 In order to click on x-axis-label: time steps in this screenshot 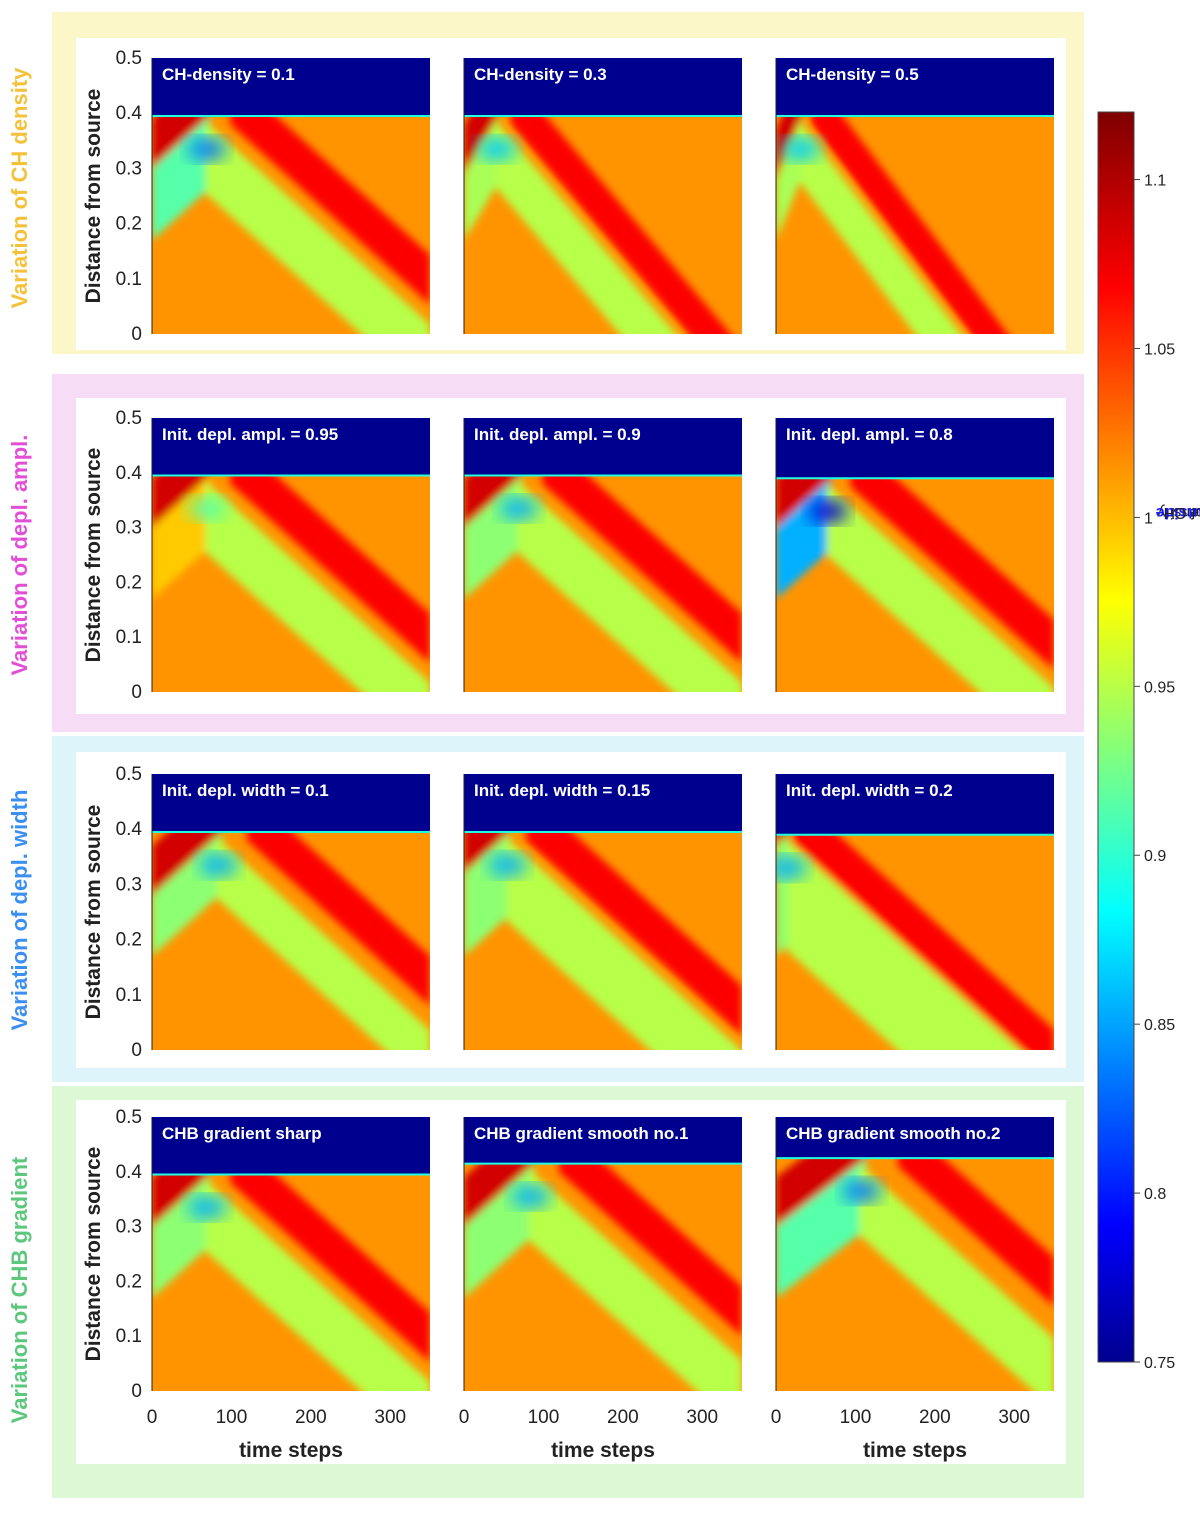, I will do `click(603, 1450)`.